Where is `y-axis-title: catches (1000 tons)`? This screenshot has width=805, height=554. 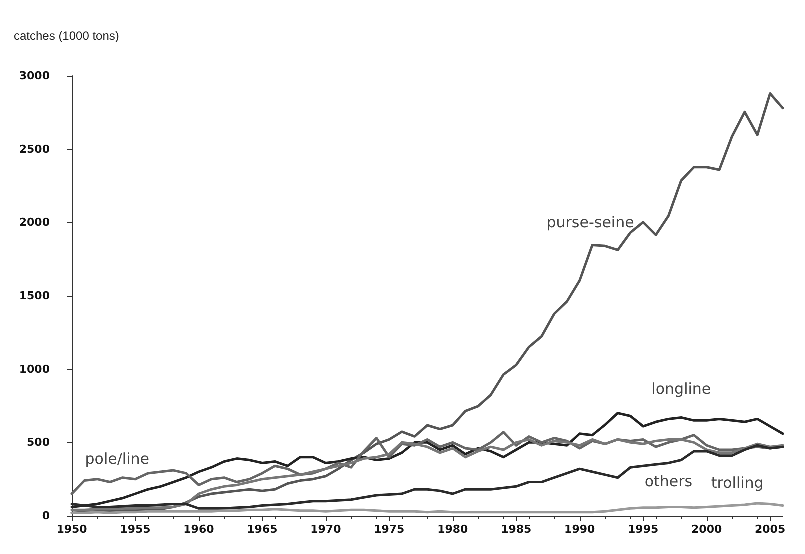
y-axis-title: catches (1000 tons) is located at coordinates (67, 36).